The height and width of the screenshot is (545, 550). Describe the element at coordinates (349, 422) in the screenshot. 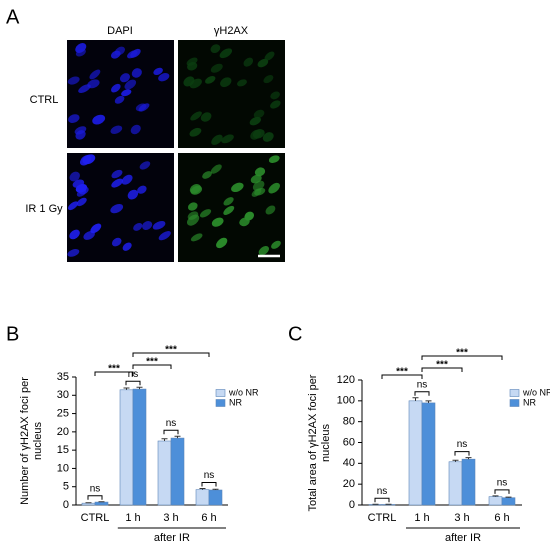

I see `y-tick-label: 80` at that location.